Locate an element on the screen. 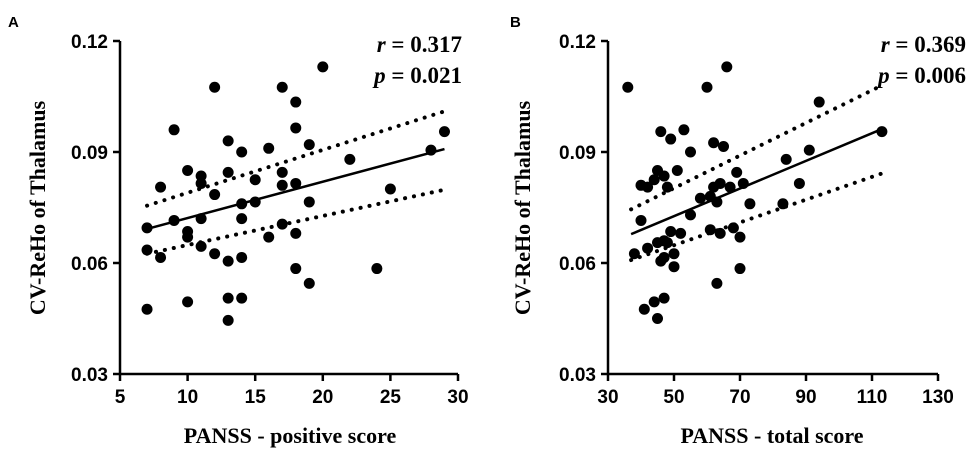  panel-a-p-equals: = is located at coordinates (398, 75).